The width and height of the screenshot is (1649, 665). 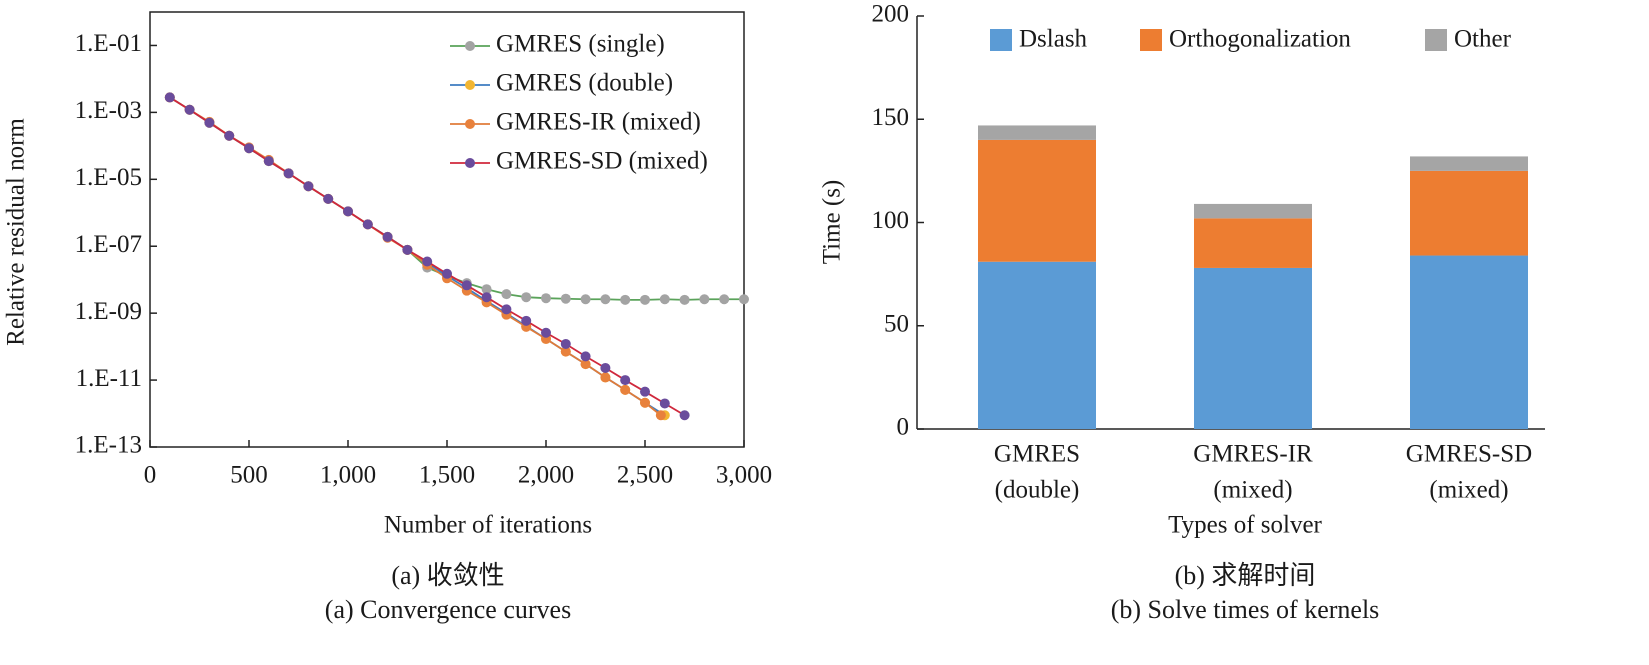 What do you see at coordinates (108, 311) in the screenshot?
I see `y-tick-label: 1.E-09` at bounding box center [108, 311].